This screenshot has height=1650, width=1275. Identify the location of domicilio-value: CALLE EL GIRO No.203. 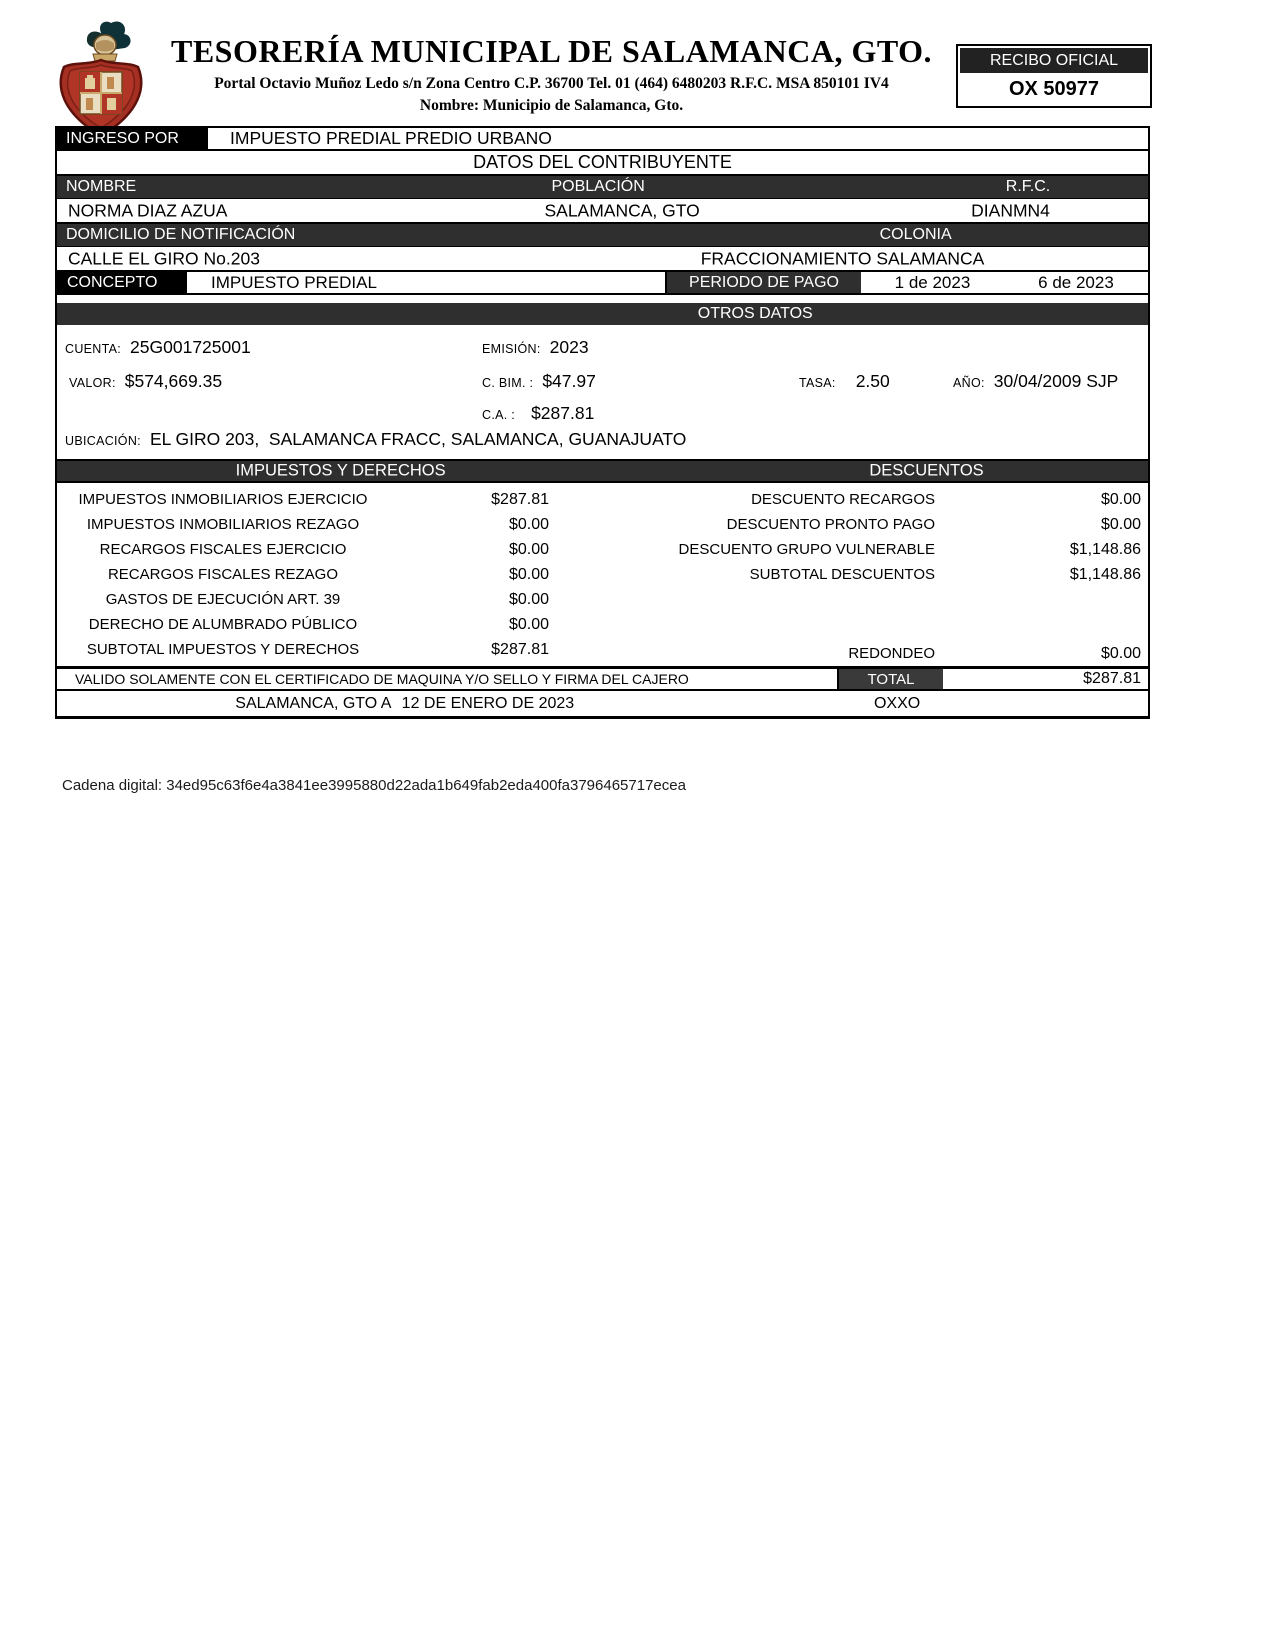
(164, 258).